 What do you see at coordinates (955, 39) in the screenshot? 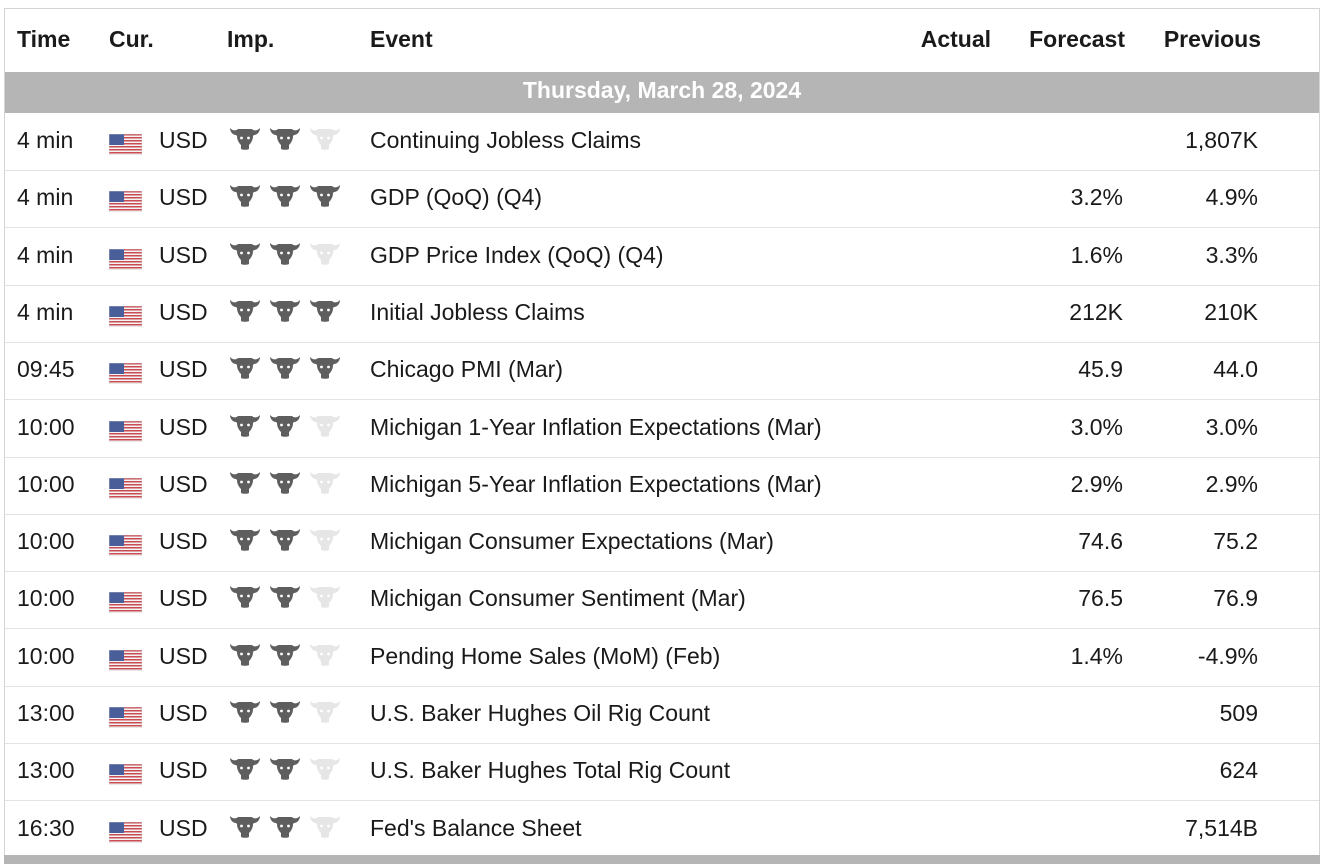
I see `header-actual: Actual` at bounding box center [955, 39].